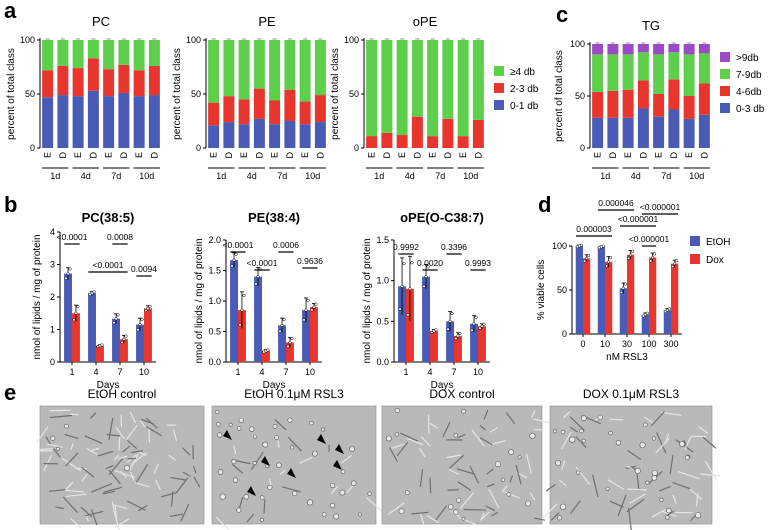  I want to click on bar-segment-purple, so click(704, 49).